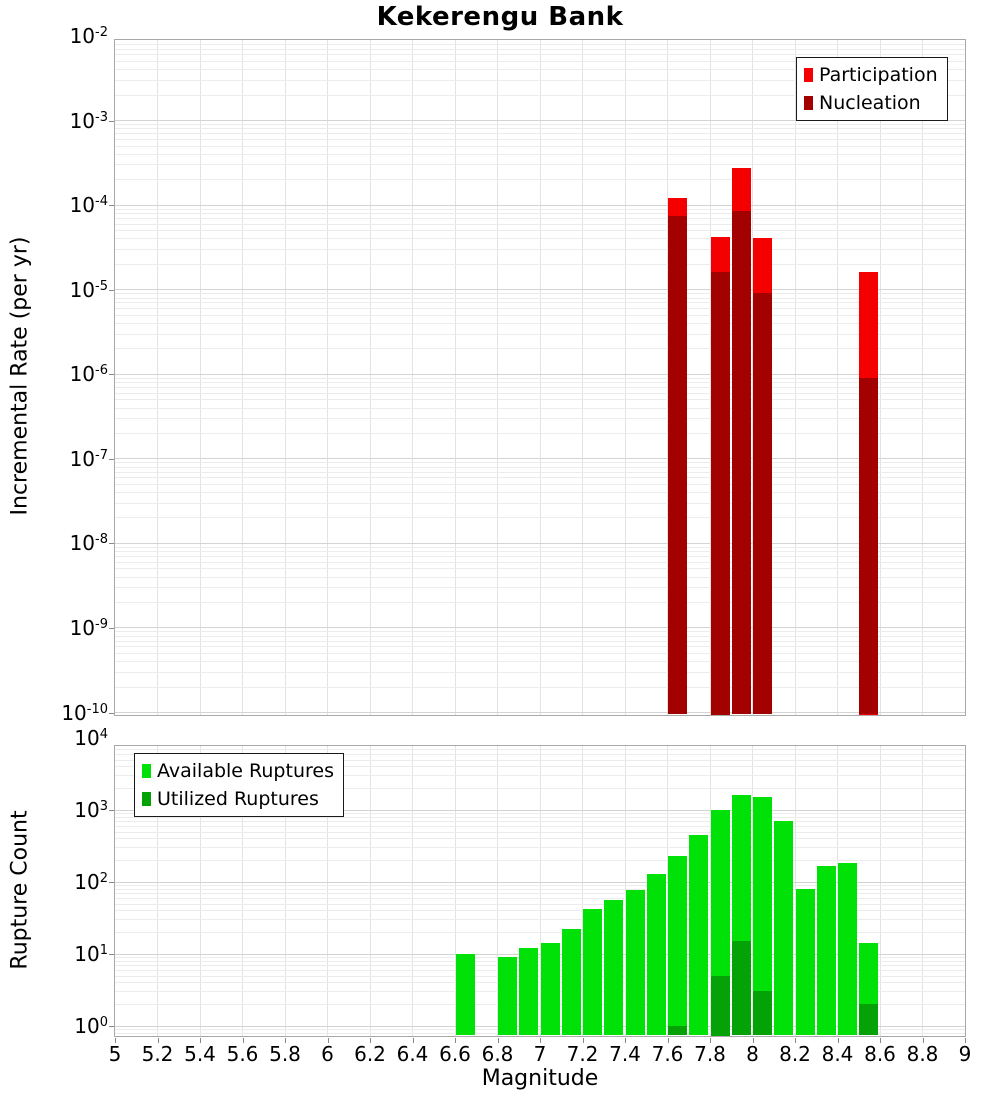  Describe the element at coordinates (808, 75) in the screenshot. I see `participation-swatch-icon` at that location.